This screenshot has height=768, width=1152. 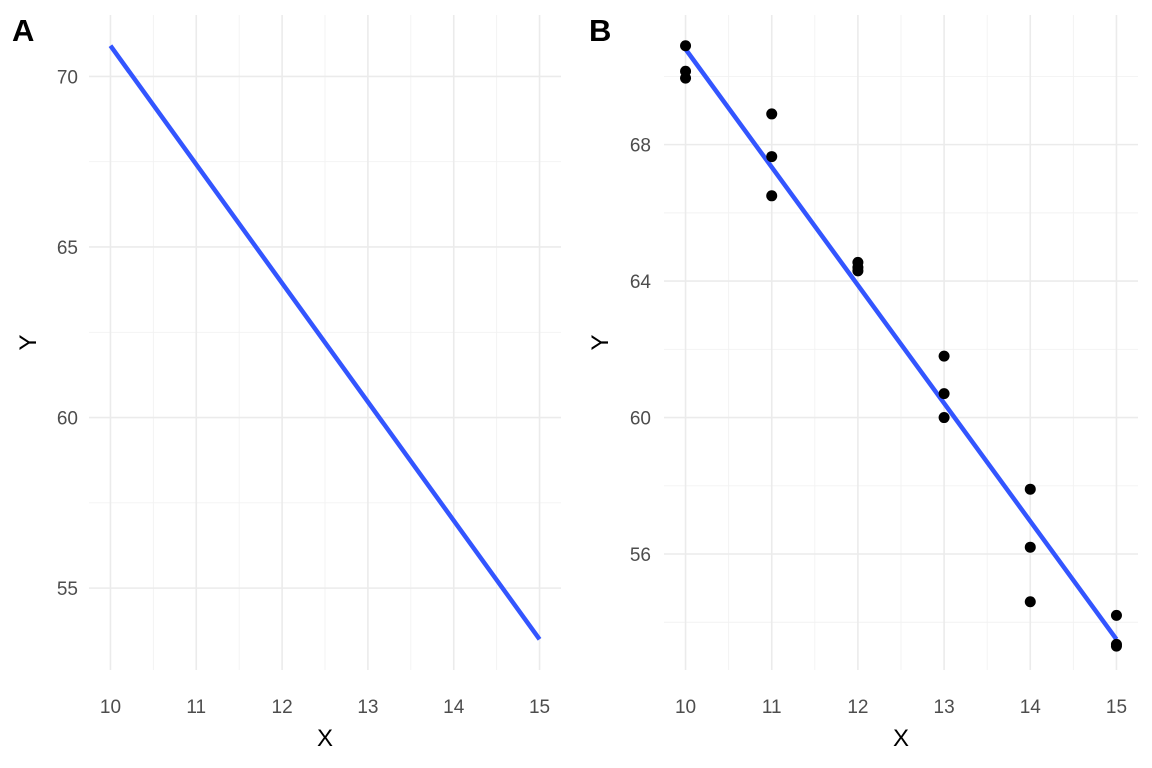 What do you see at coordinates (67, 248) in the screenshot?
I see `y-tick-label: 65` at bounding box center [67, 248].